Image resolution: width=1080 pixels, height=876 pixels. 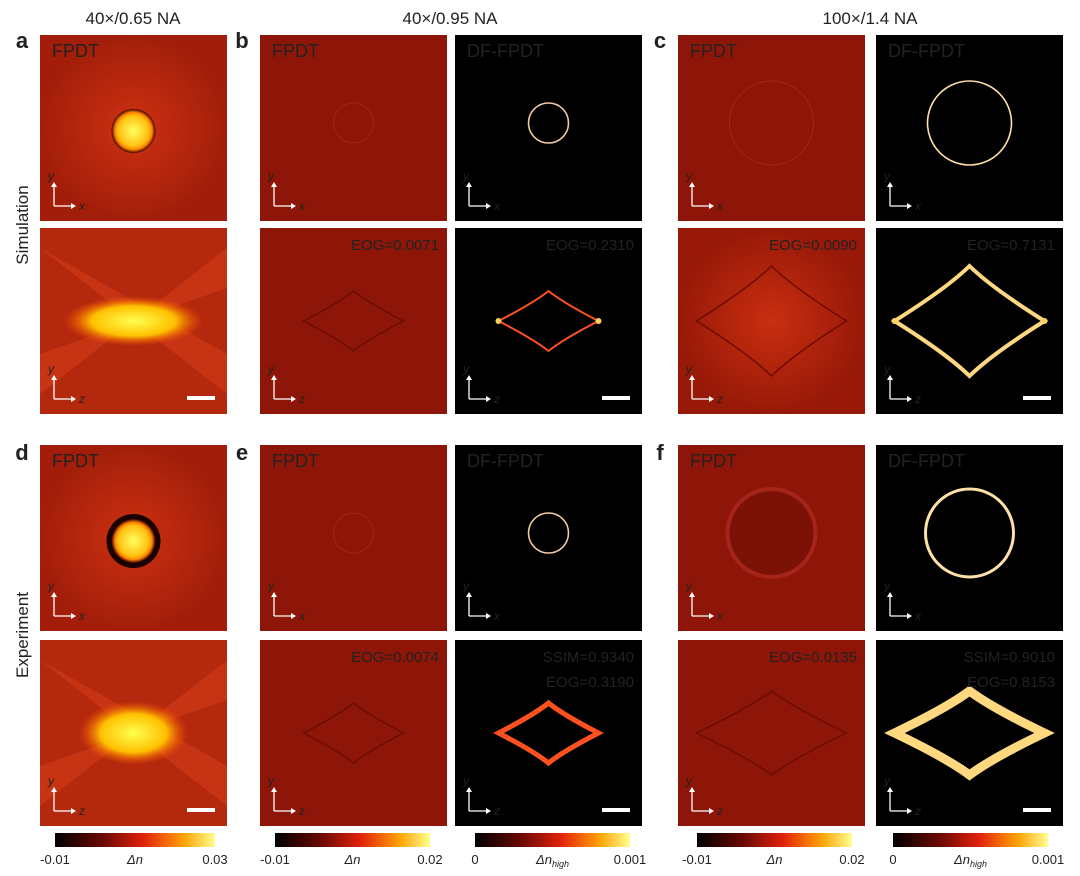 What do you see at coordinates (22, 40) in the screenshot?
I see `panel-letter: a` at bounding box center [22, 40].